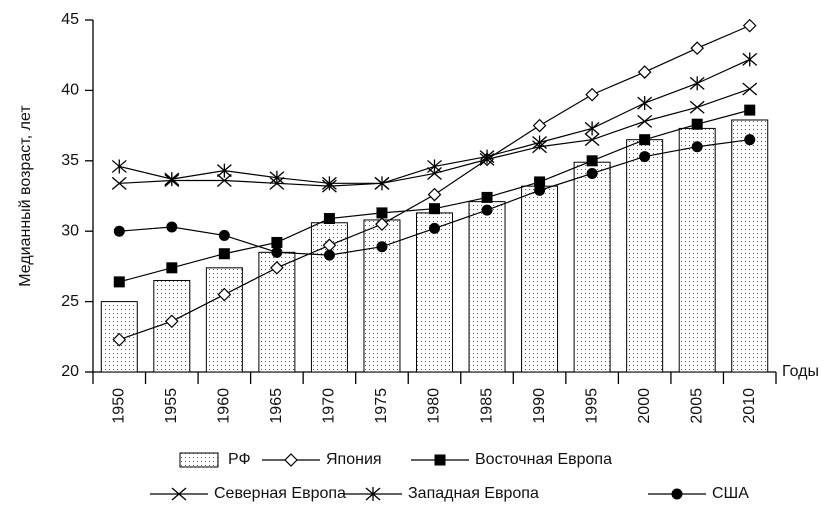 Image resolution: width=824 pixels, height=509 pixels. Describe the element at coordinates (70, 19) in the screenshot. I see `y-tick-label: 45` at that location.